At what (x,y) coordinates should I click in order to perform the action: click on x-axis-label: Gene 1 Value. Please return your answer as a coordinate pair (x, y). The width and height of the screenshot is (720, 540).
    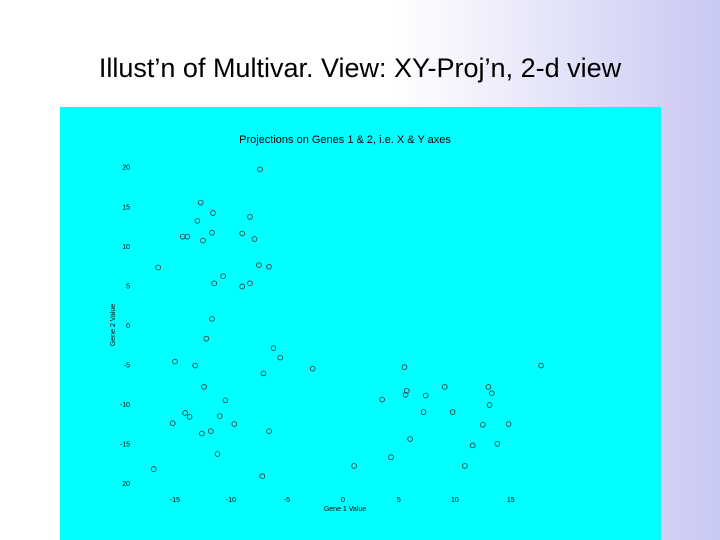
    Looking at the image, I should click on (345, 509).